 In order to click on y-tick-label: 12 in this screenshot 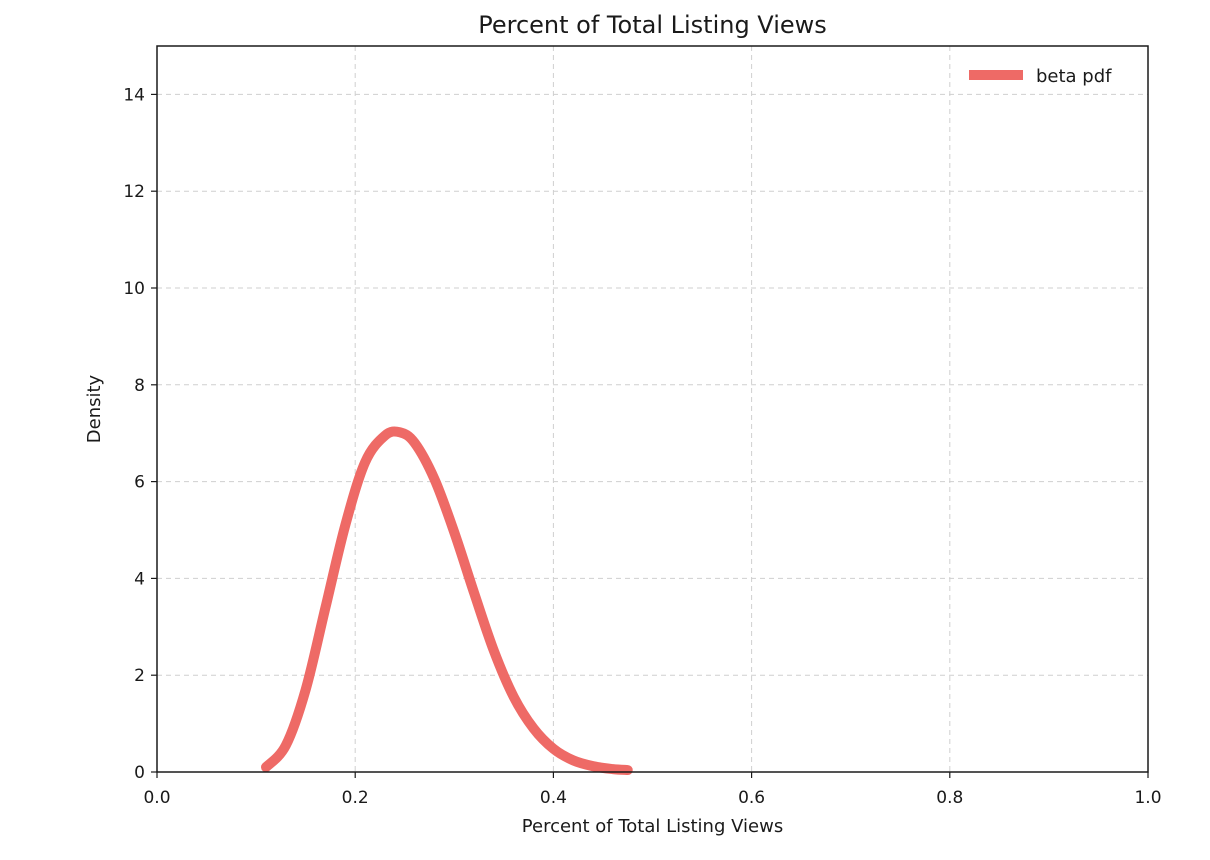, I will do `click(134, 192)`.